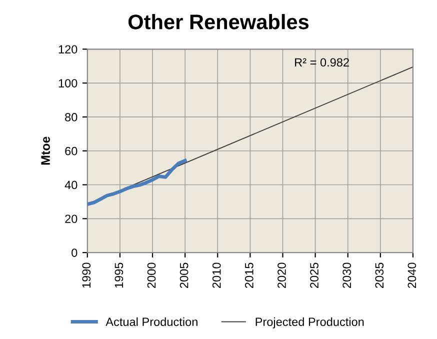 The width and height of the screenshot is (437, 339). I want to click on line-series, so click(137, 182).